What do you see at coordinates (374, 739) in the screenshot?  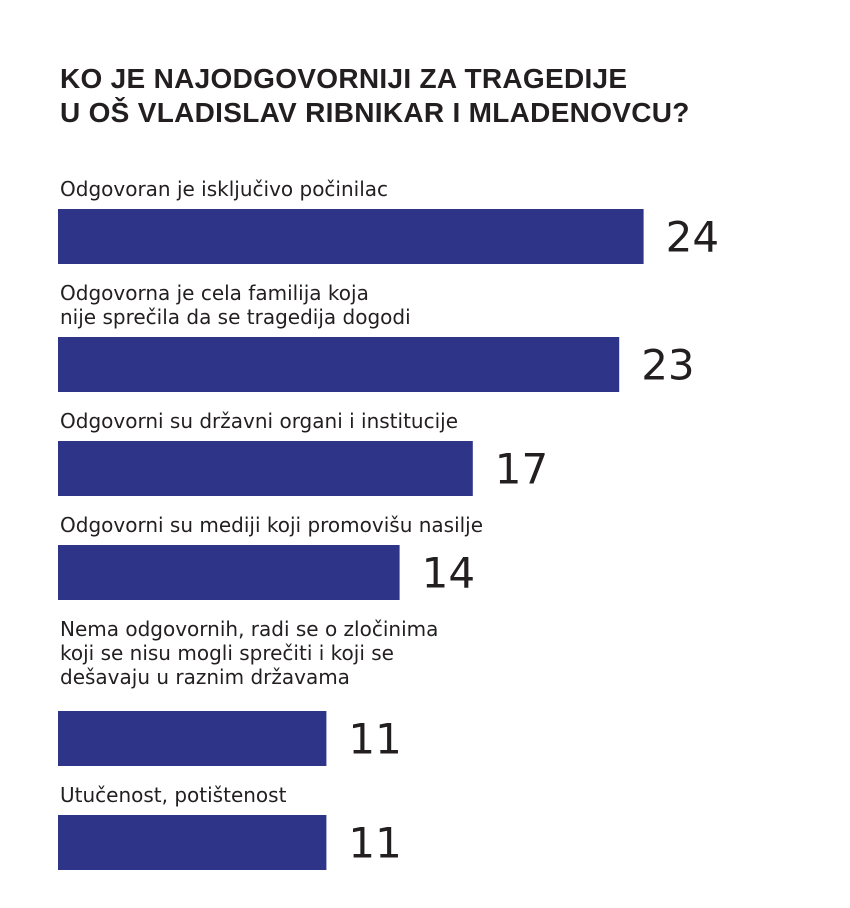 I see `value-label-5: 11` at bounding box center [374, 739].